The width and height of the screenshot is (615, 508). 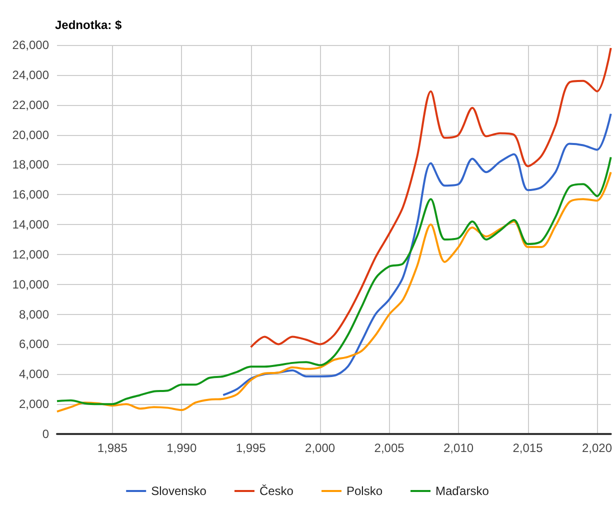 I want to click on y-tick-label: 10,000, so click(x=31, y=284).